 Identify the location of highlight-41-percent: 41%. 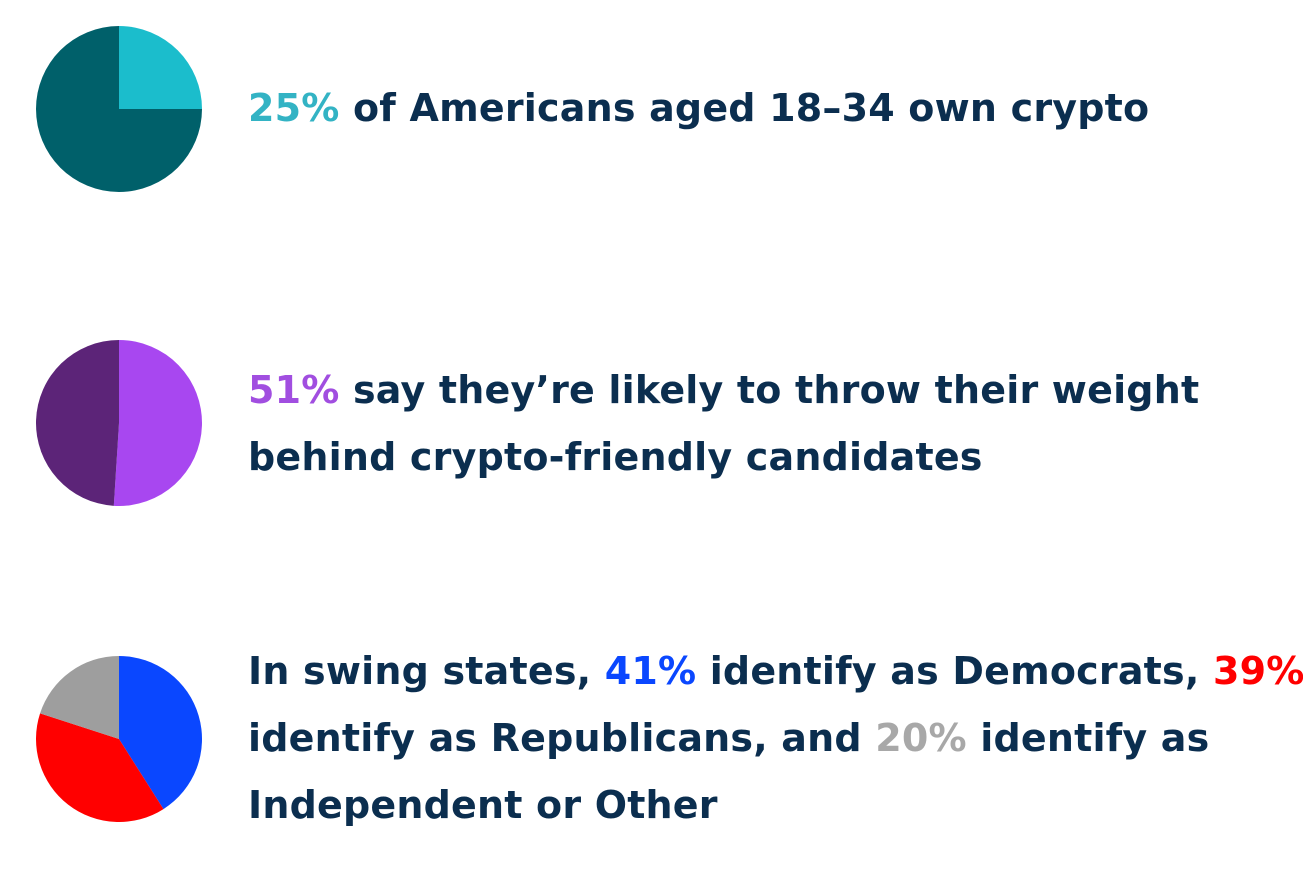
(650, 671).